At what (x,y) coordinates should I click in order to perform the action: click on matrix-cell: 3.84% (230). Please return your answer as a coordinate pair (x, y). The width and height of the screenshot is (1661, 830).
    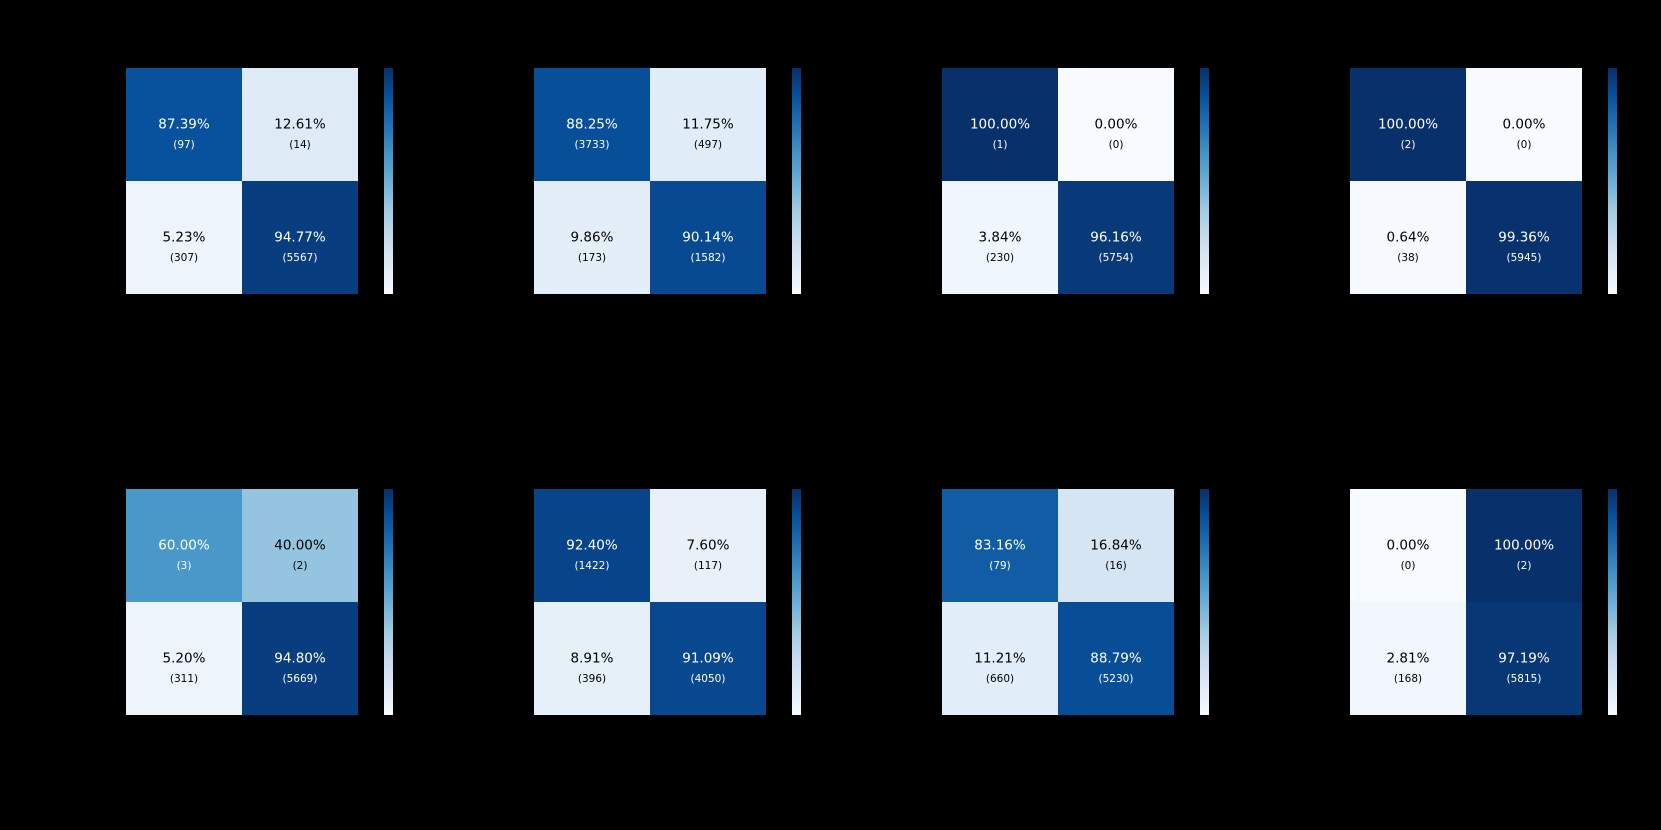
    Looking at the image, I should click on (1000, 237).